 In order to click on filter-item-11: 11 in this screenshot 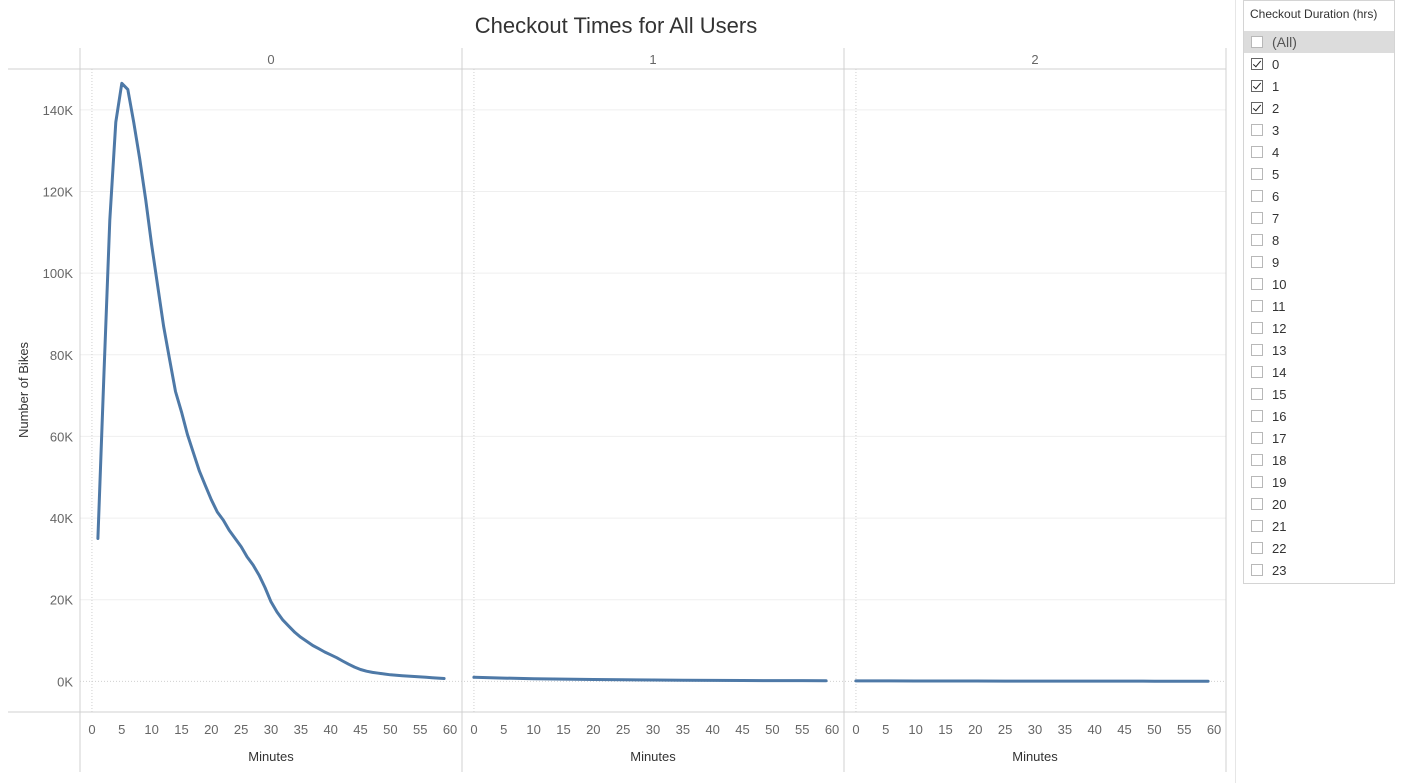, I will do `click(1319, 306)`.